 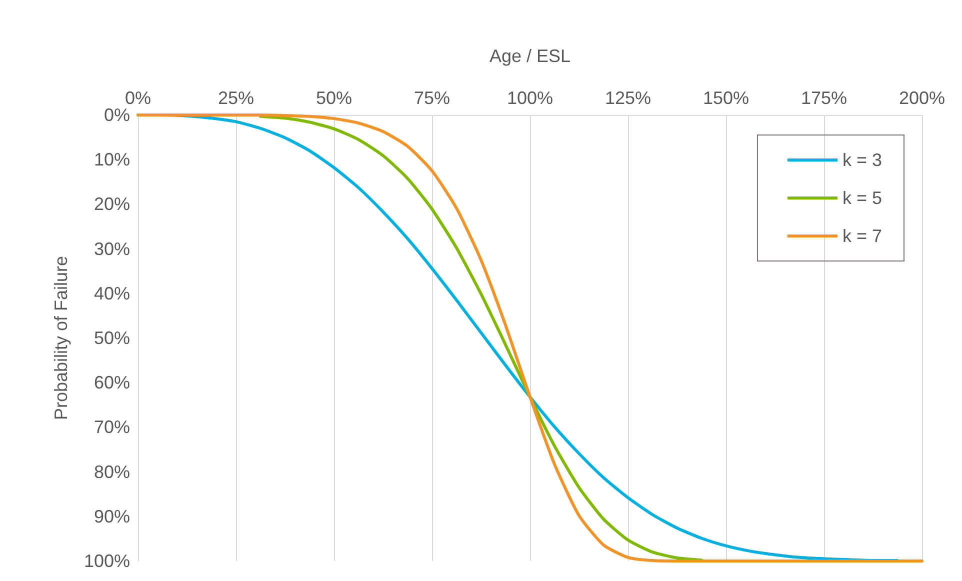 I want to click on y-axis-title: Probability of Failure, so click(x=61, y=338).